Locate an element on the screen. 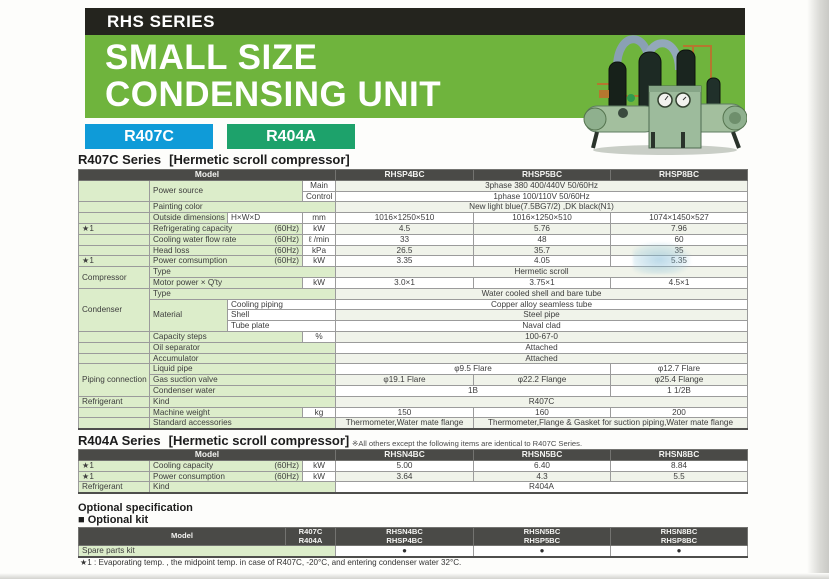 This screenshot has height=579, width=829. condenser-water-label: Condenser water is located at coordinates (242, 390).